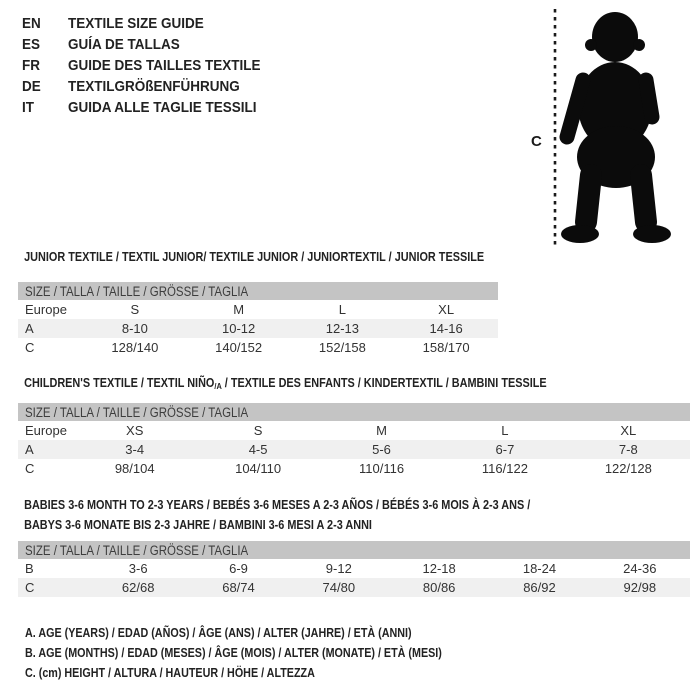 Image resolution: width=700 pixels, height=700 pixels. What do you see at coordinates (138, 587) in the screenshot?
I see `cell: 62/68` at bounding box center [138, 587].